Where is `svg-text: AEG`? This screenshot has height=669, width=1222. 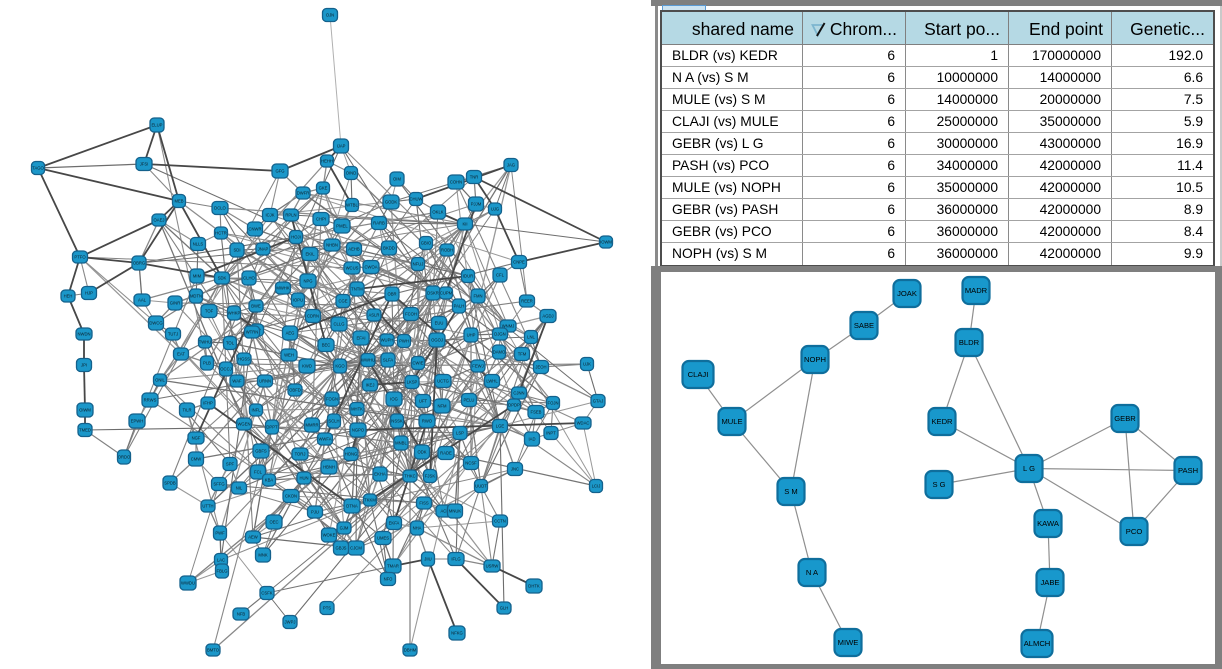
svg-text: AEG is located at coordinates (290, 333).